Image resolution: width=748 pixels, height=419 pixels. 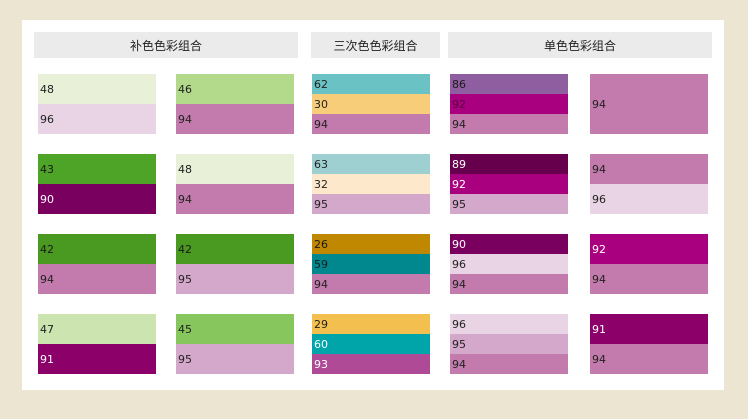 I want to click on header-monochrome: 单色色彩组合, so click(x=580, y=45).